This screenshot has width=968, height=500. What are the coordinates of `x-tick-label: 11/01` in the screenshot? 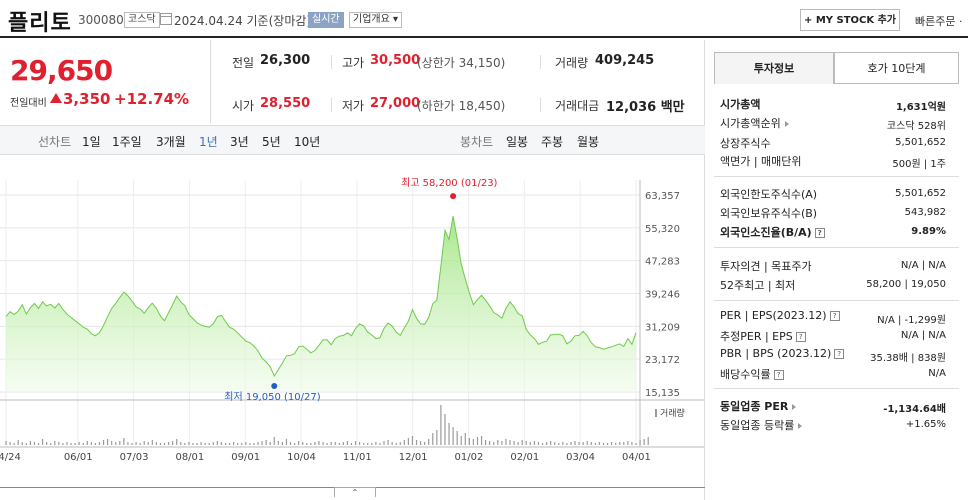 It's located at (357, 457).